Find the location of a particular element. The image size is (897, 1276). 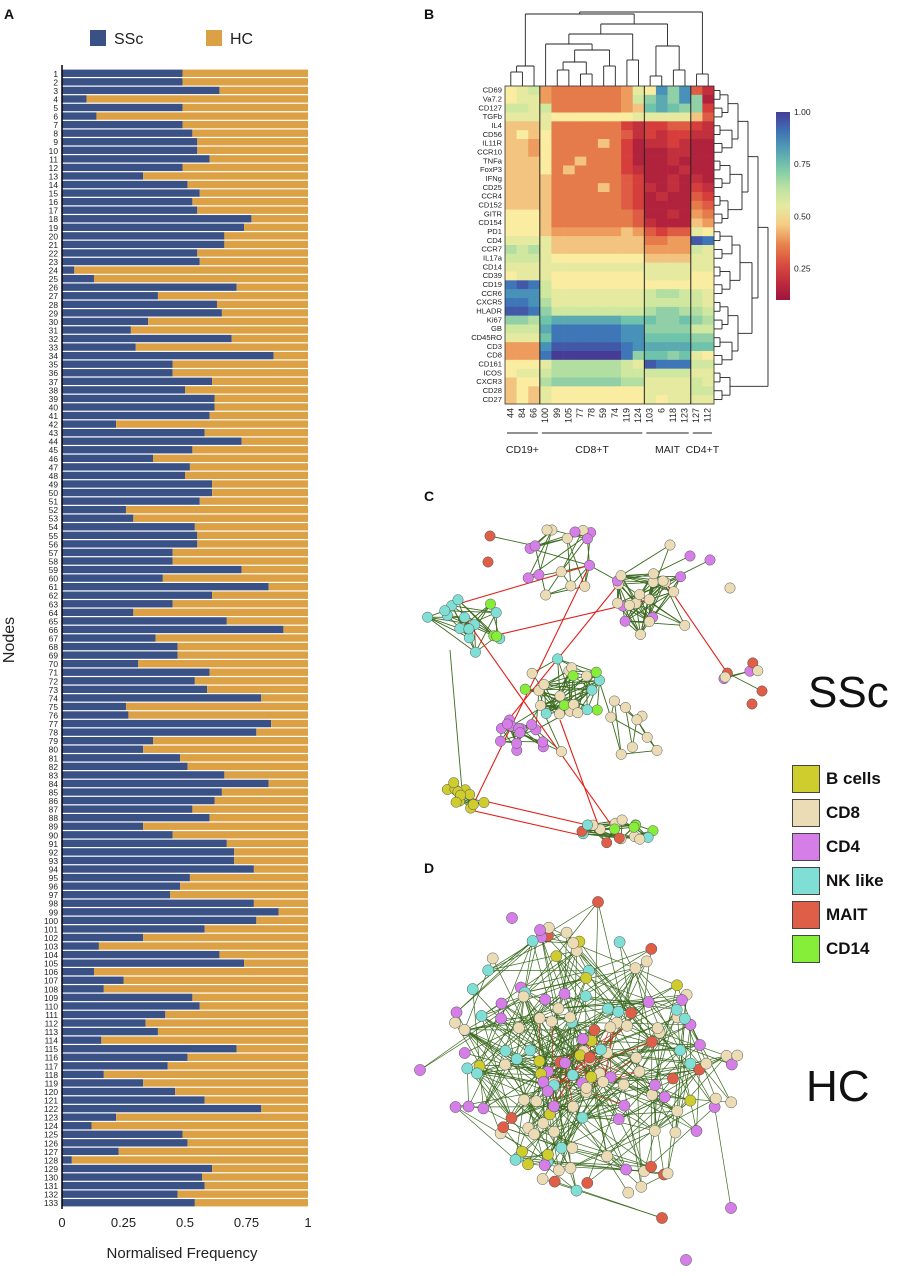

y-tick-label-15: 15 is located at coordinates (54, 194).